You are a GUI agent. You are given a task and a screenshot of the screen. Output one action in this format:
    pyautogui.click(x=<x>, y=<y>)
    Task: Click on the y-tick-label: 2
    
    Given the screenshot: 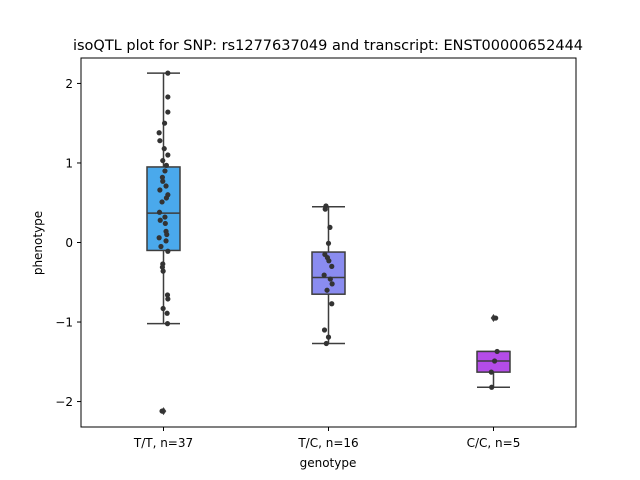 What is the action you would take?
    pyautogui.click(x=69, y=84)
    